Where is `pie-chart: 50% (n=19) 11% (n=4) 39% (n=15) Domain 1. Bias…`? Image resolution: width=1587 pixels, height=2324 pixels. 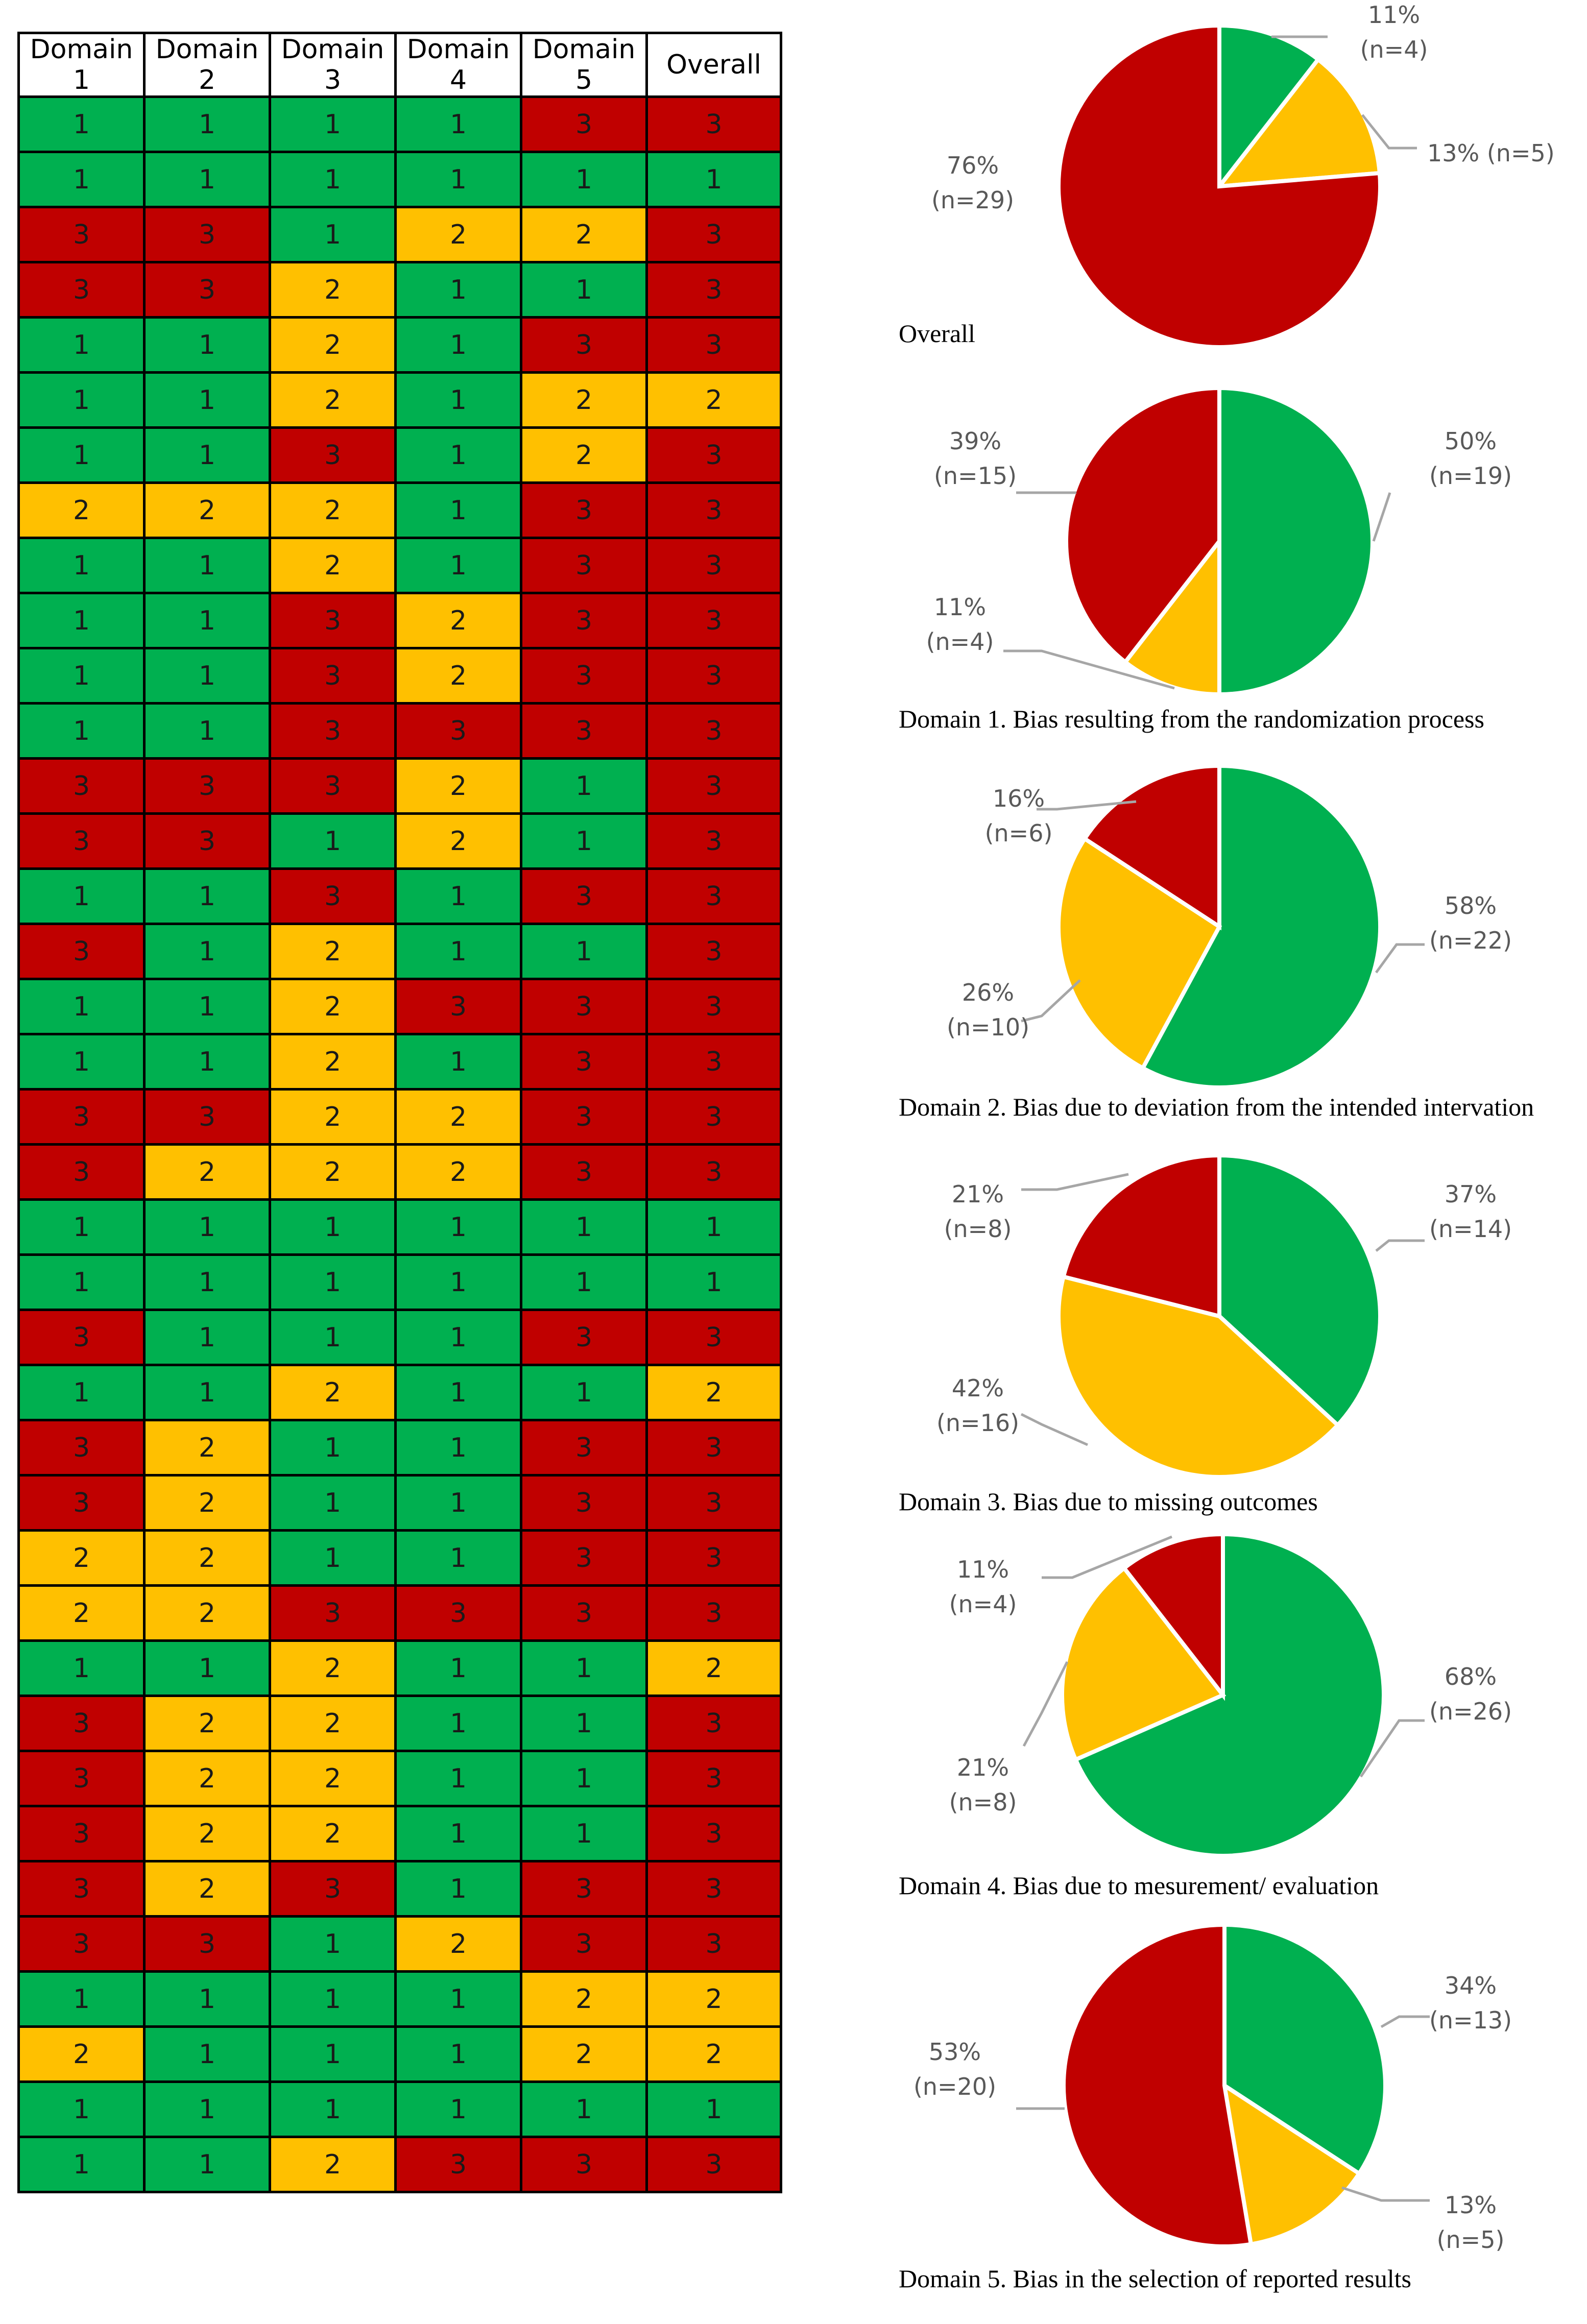
pie-chart: 50% (n=19) 11% (n=4) 39% (n=15) Domain 1. Bias… is located at coordinates (1205, 559).